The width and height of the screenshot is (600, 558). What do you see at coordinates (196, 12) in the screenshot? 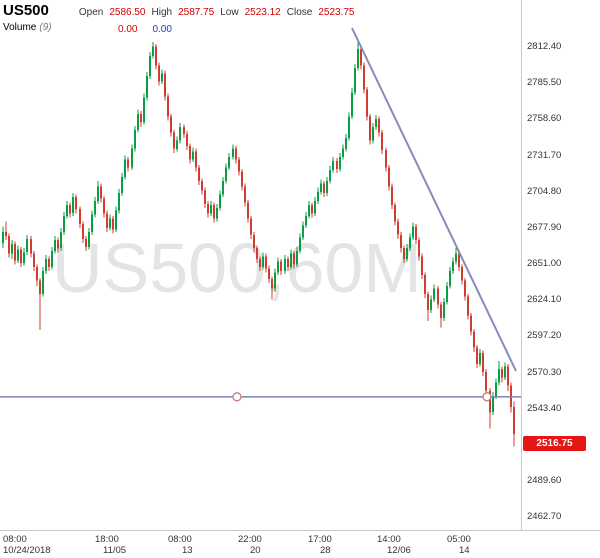
I see `high-value: 2587.75` at bounding box center [196, 12].